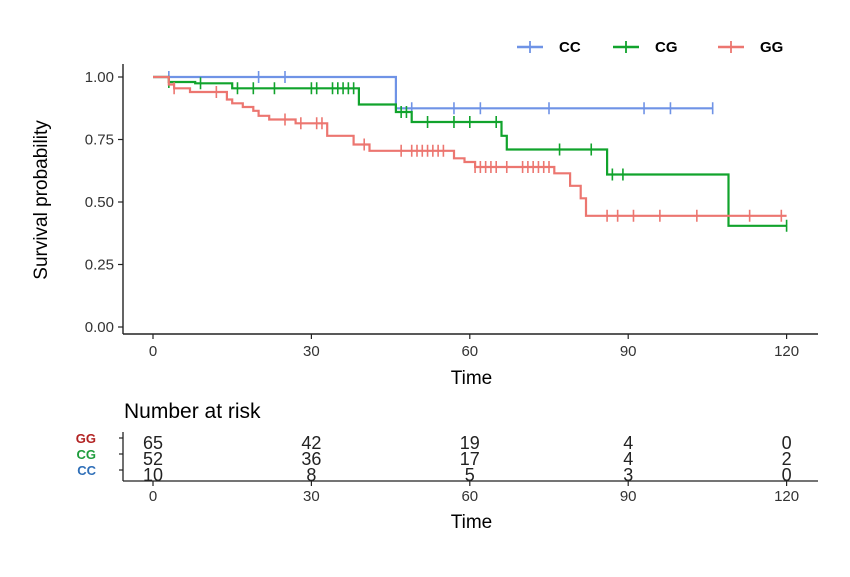 This screenshot has width=850, height=577. I want to click on y-tick-label: 0.25, so click(99, 265).